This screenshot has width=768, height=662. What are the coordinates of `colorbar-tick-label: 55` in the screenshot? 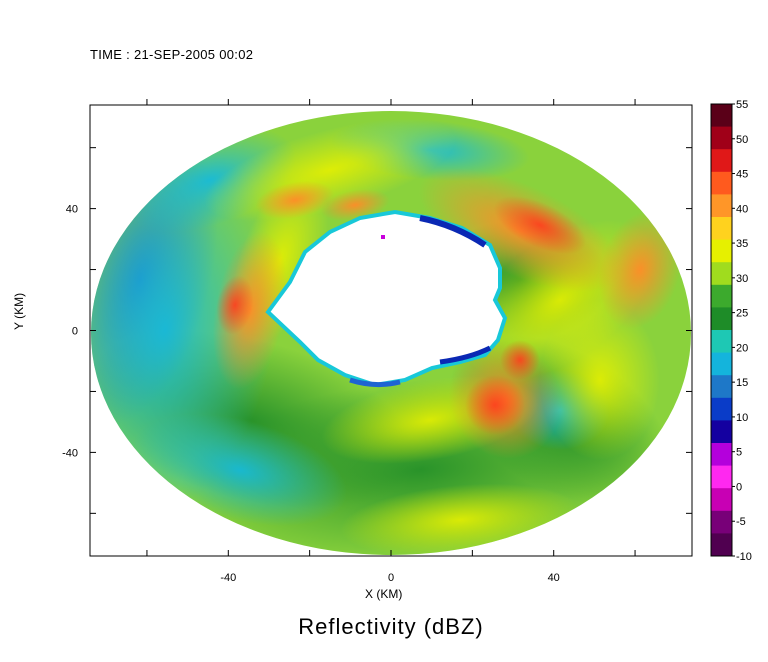 It's located at (742, 105).